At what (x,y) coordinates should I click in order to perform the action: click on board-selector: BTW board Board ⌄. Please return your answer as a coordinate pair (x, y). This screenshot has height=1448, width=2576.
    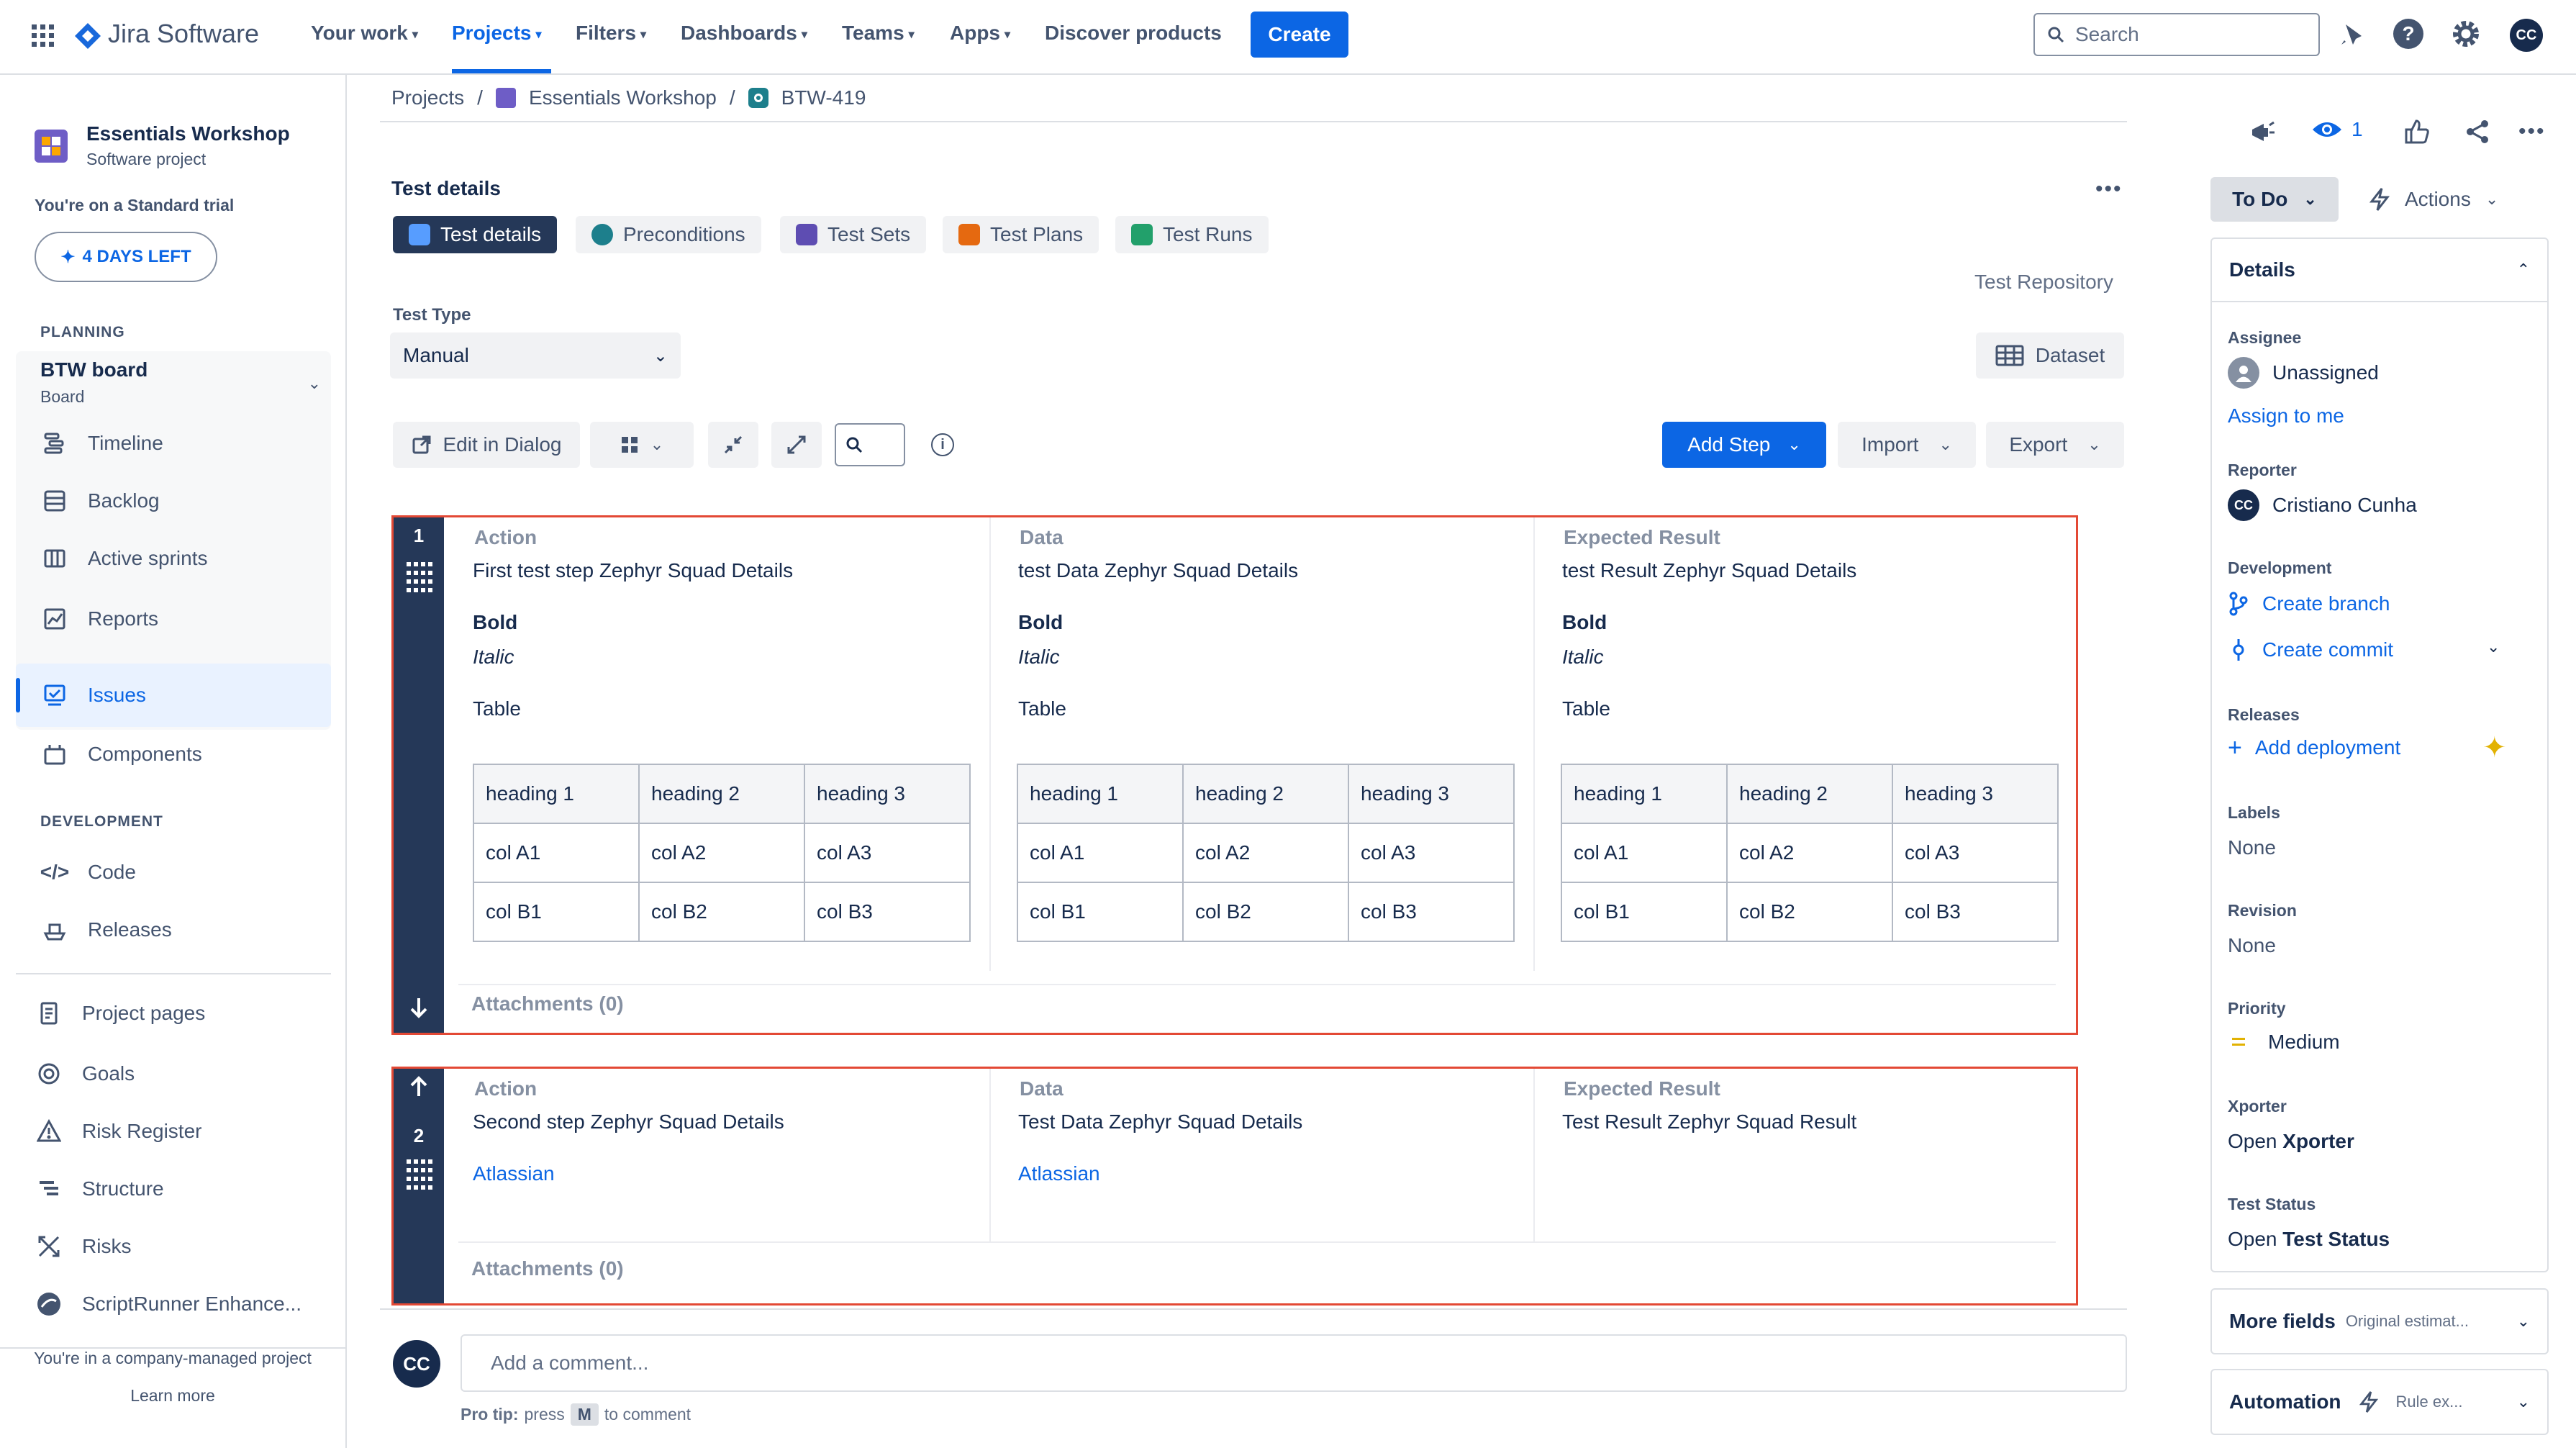
    Looking at the image, I should click on (180, 387).